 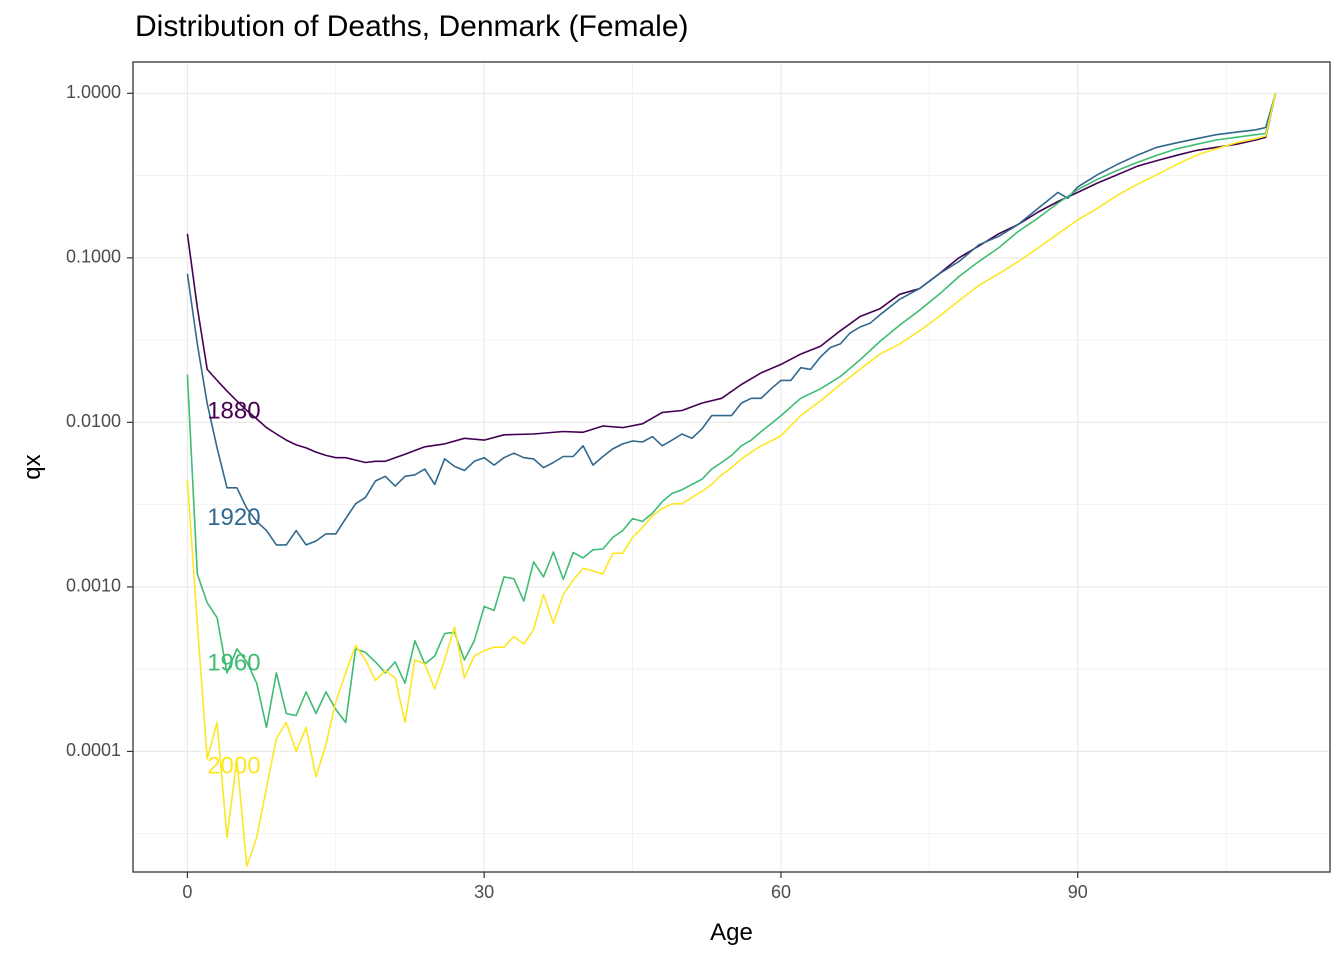 What do you see at coordinates (93, 421) in the screenshot?
I see `y-tick-label: 0.0100` at bounding box center [93, 421].